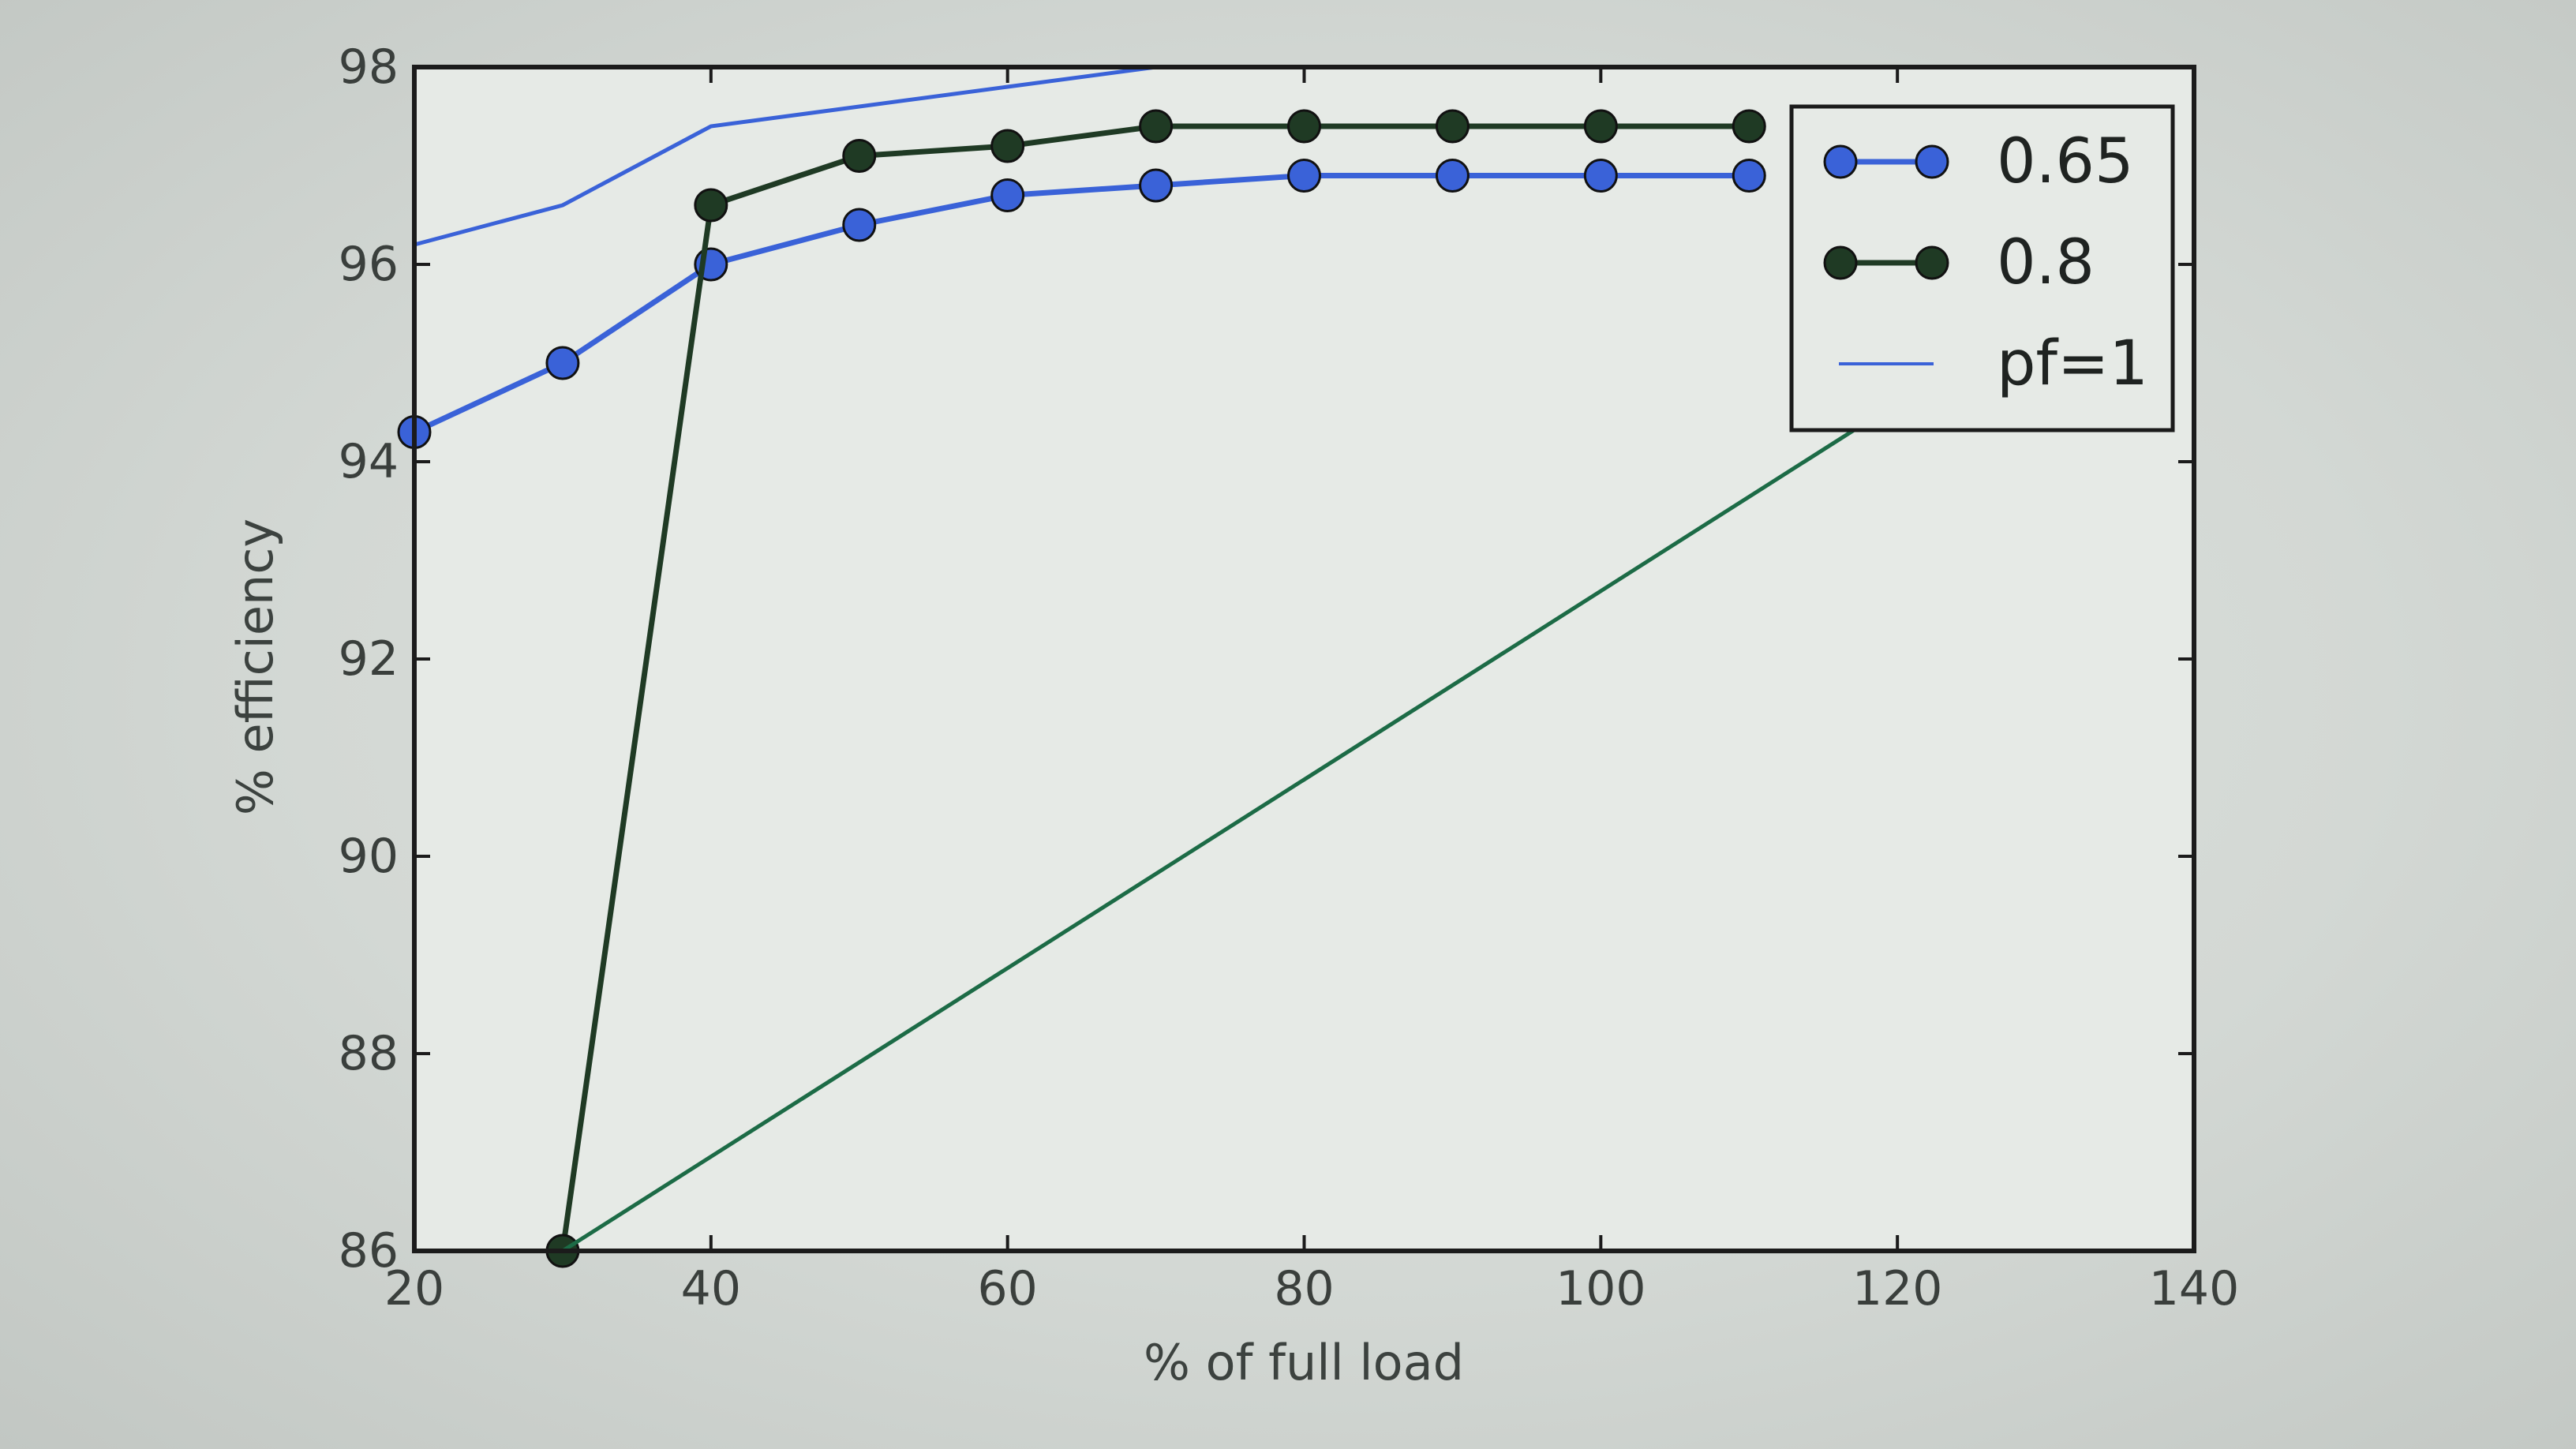 The height and width of the screenshot is (1449, 2576). What do you see at coordinates (369, 264) in the screenshot?
I see `y-tick-label: 96` at bounding box center [369, 264].